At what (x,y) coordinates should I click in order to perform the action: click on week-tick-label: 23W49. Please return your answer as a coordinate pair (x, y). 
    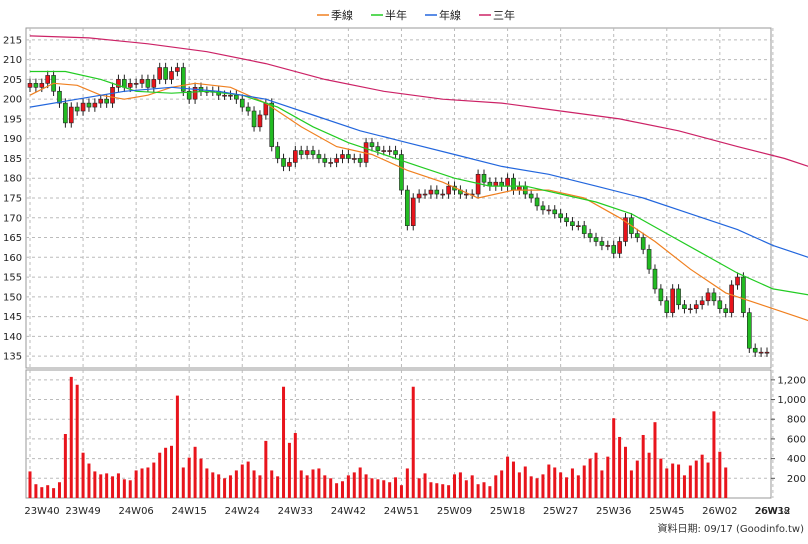
    Looking at the image, I should click on (82, 511).